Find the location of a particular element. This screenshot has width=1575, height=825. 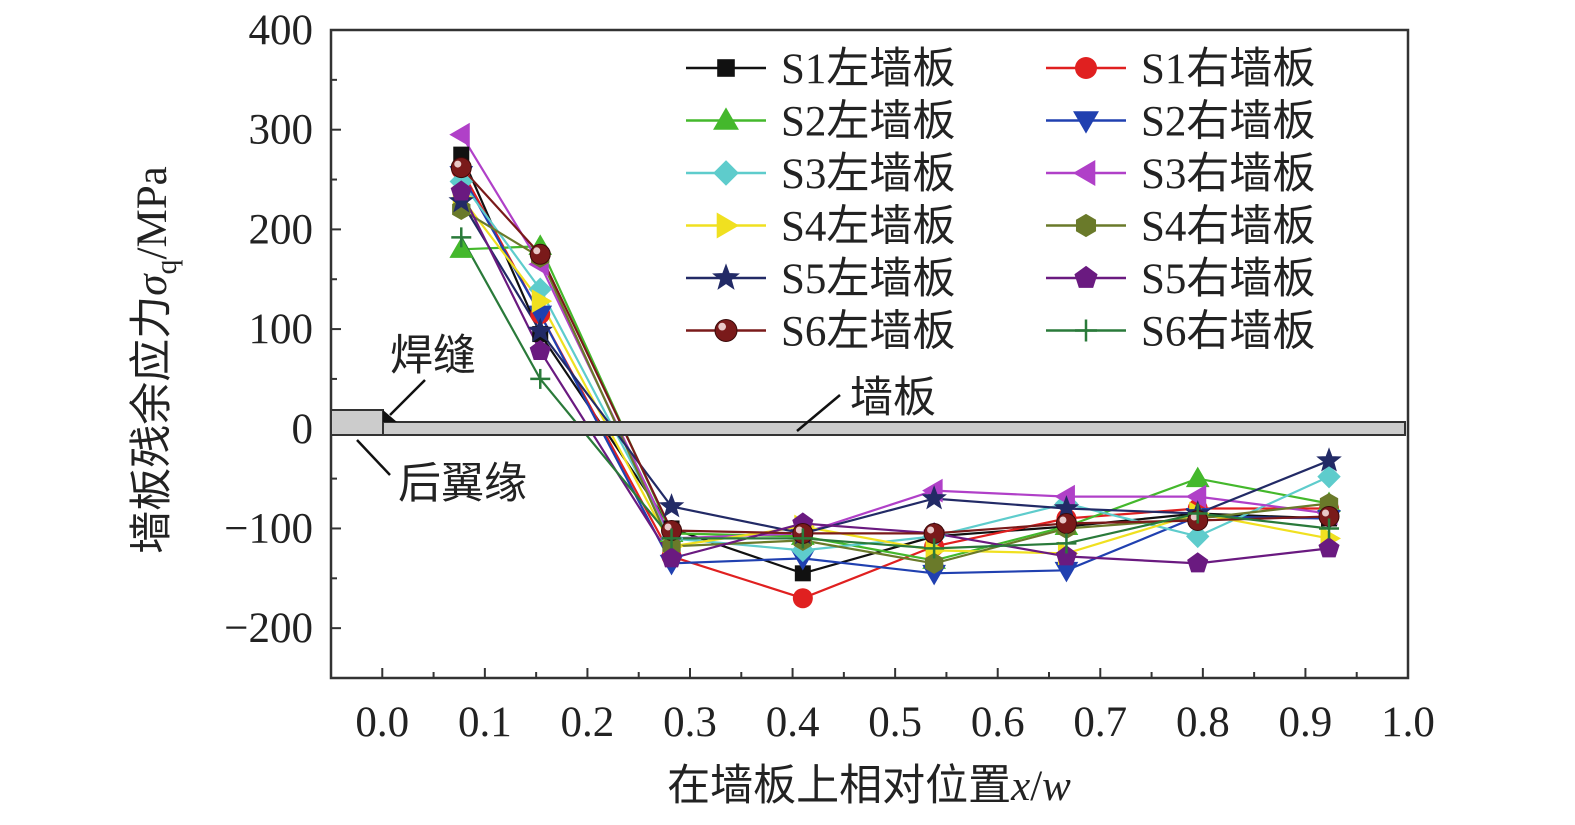

legend-label: S2左墙板 is located at coordinates (868, 122).